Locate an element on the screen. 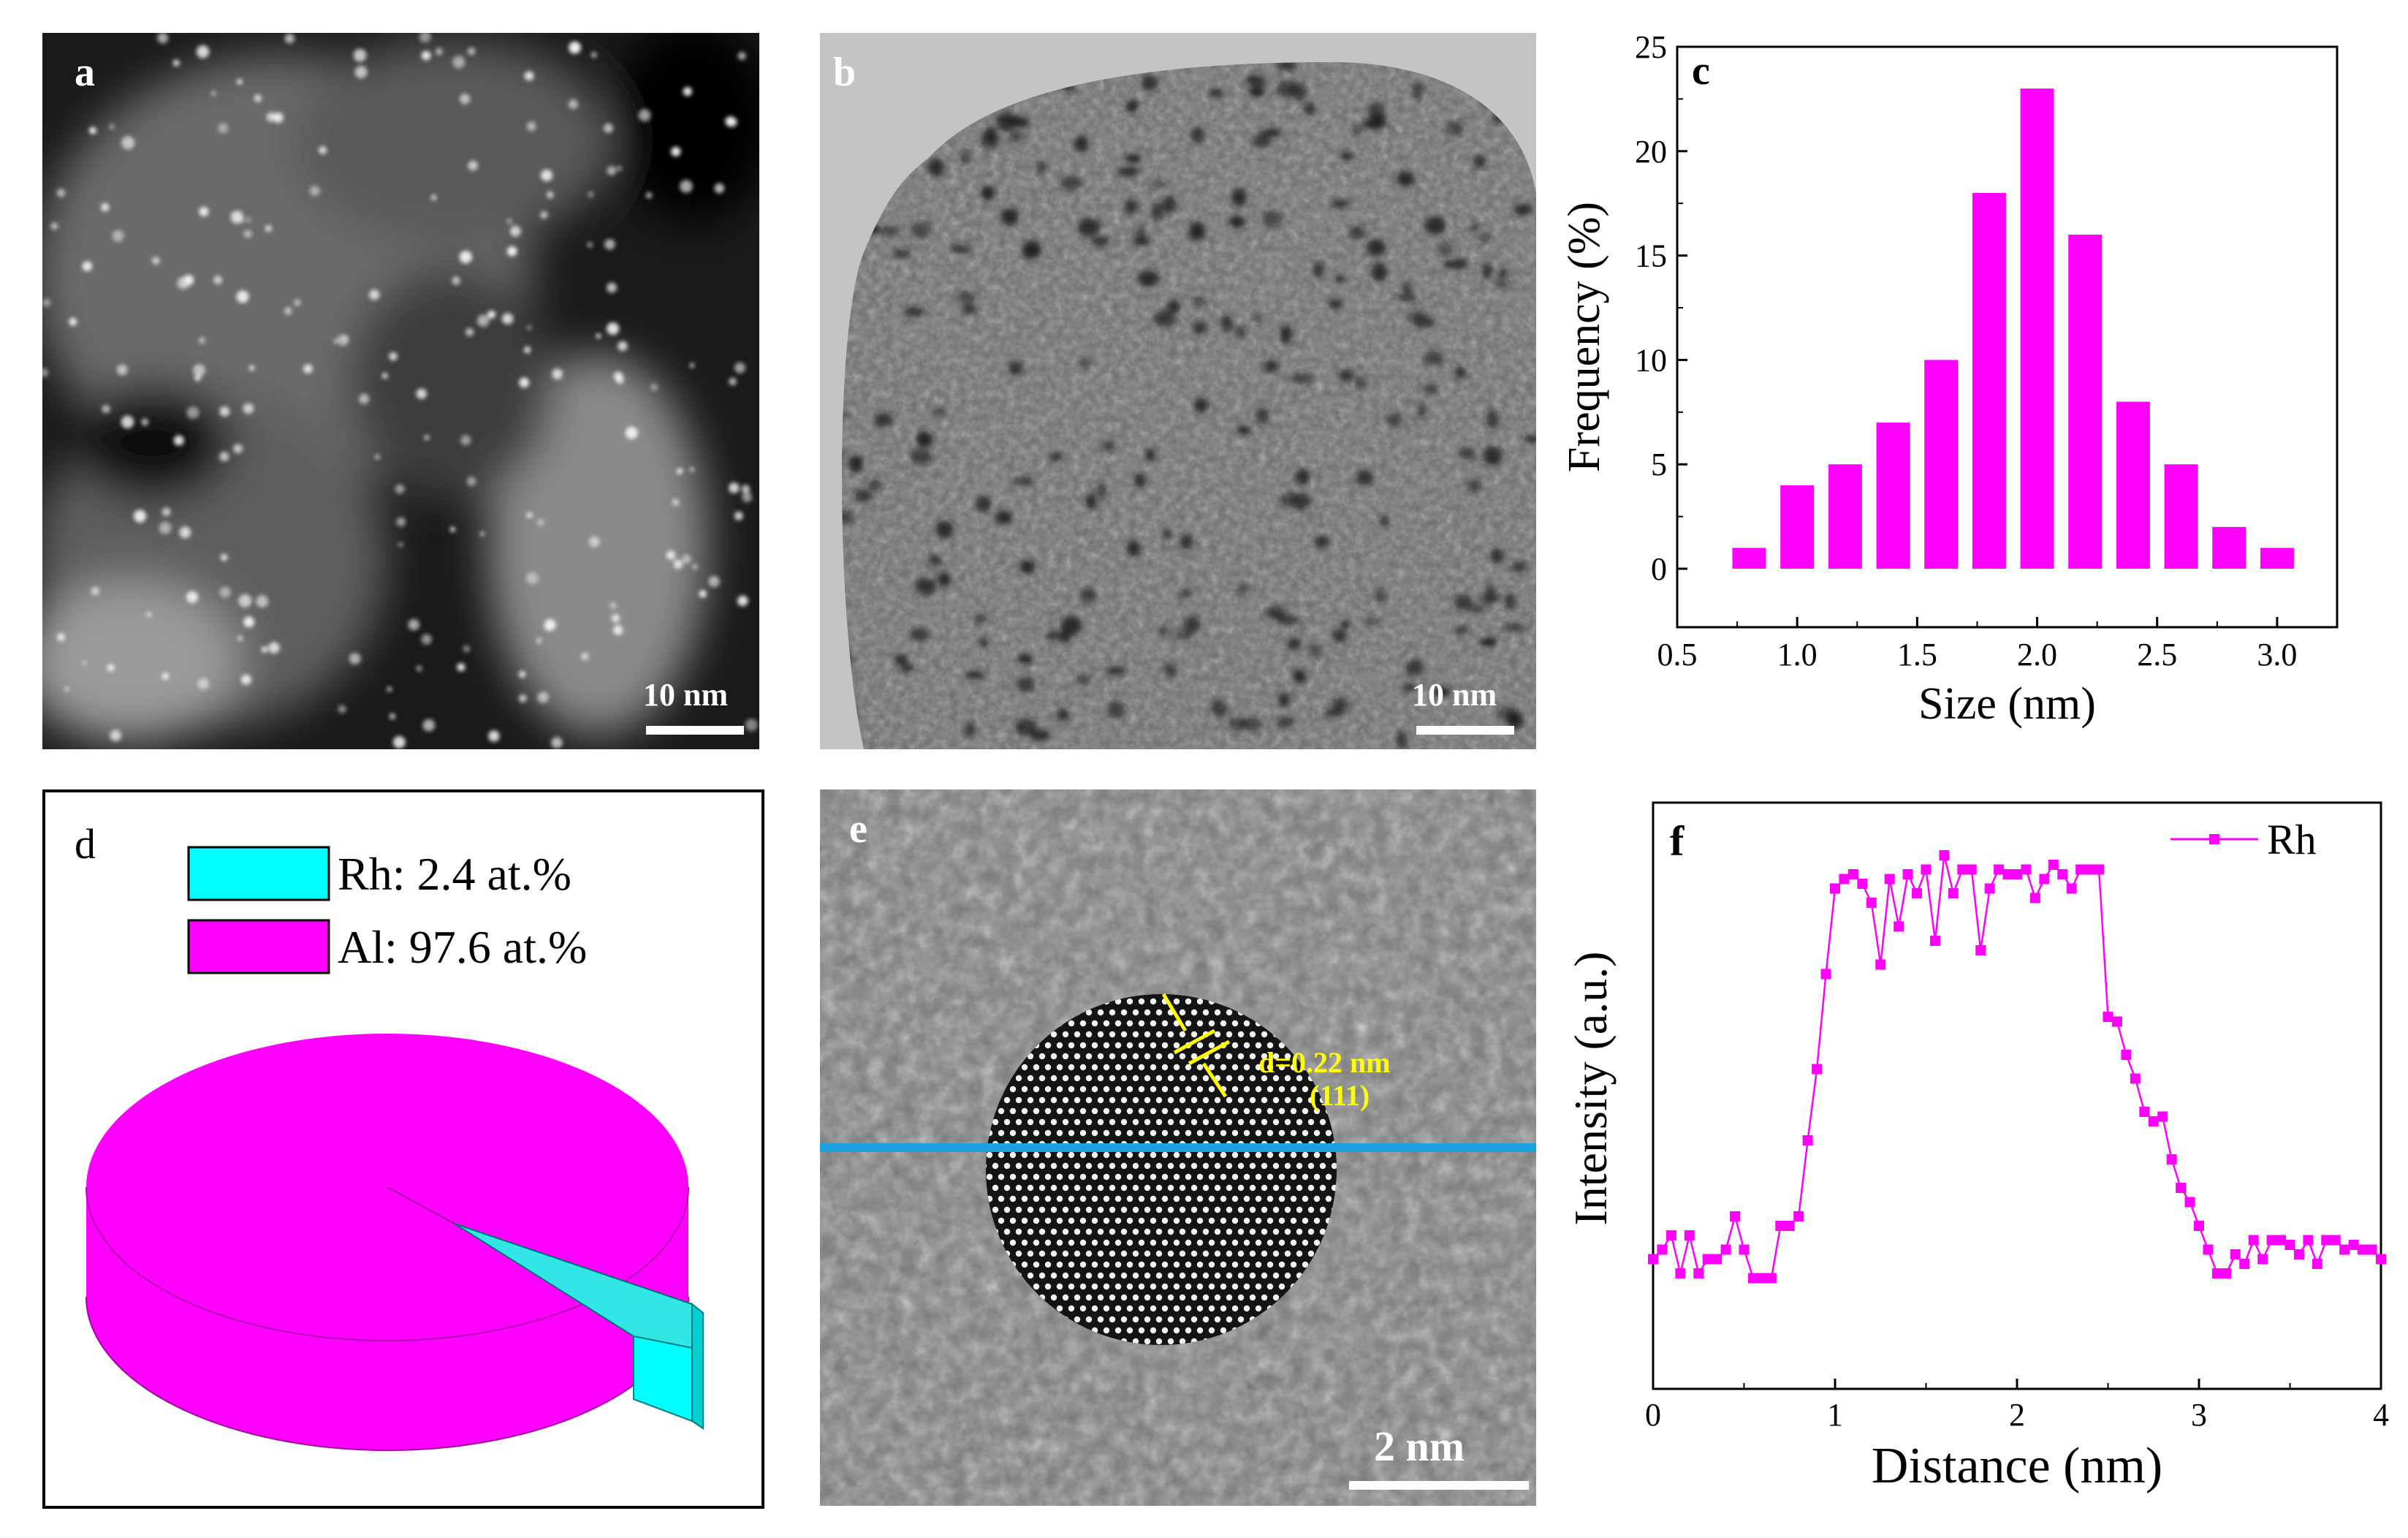 This screenshot has width=2408, height=1538. legend-label-al: Al: 97.6 at.% is located at coordinates (462, 947).